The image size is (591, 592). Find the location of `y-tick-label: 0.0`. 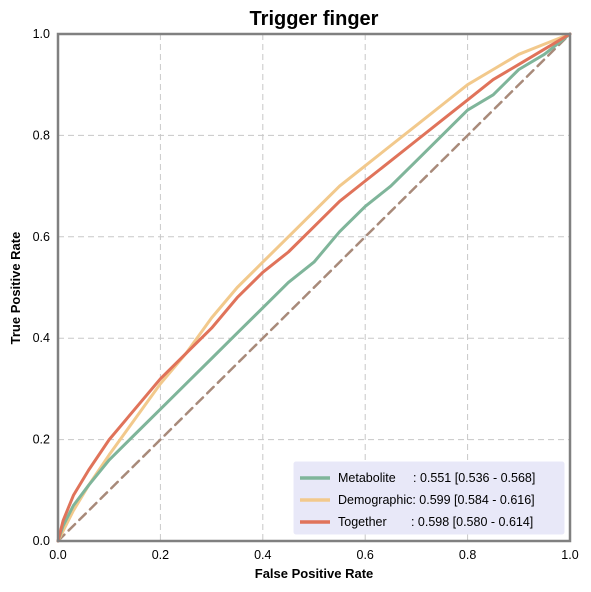

y-tick-label: 0.0 is located at coordinates (41, 541).